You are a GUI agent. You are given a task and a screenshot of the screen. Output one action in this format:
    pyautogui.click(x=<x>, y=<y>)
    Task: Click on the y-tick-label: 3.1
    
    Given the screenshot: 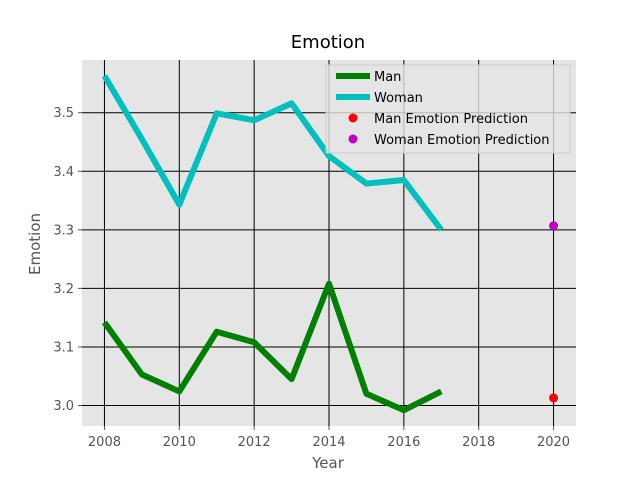 What is the action you would take?
    pyautogui.click(x=63, y=347)
    